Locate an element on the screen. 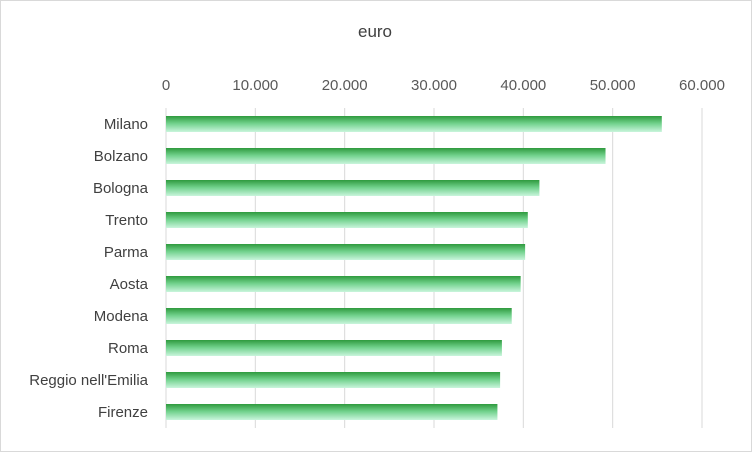  category-label: Reggio nell'Emilia is located at coordinates (88, 380).